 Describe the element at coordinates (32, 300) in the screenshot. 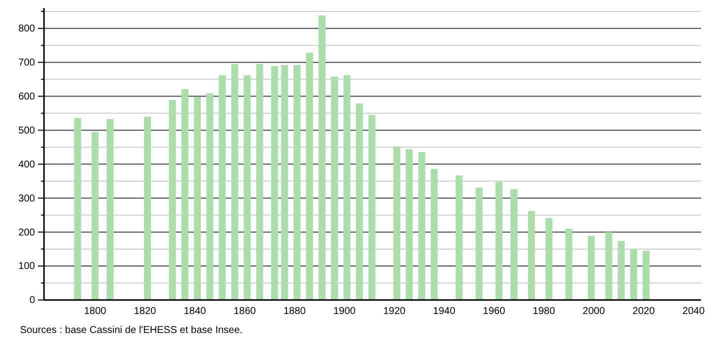

I see `y-tick-label: 0` at that location.